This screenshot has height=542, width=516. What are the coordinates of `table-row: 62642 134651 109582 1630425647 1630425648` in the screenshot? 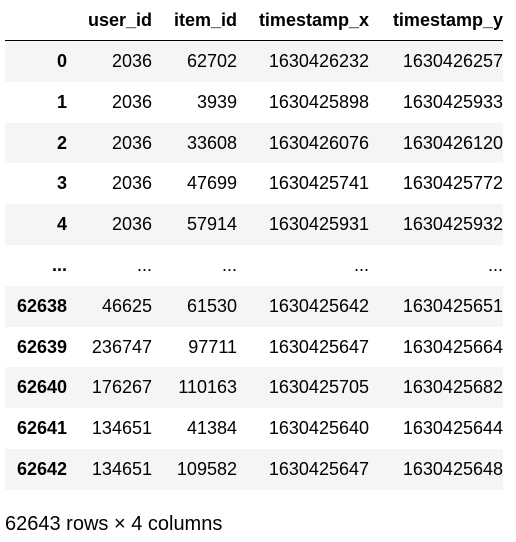 It's located at (254, 469).